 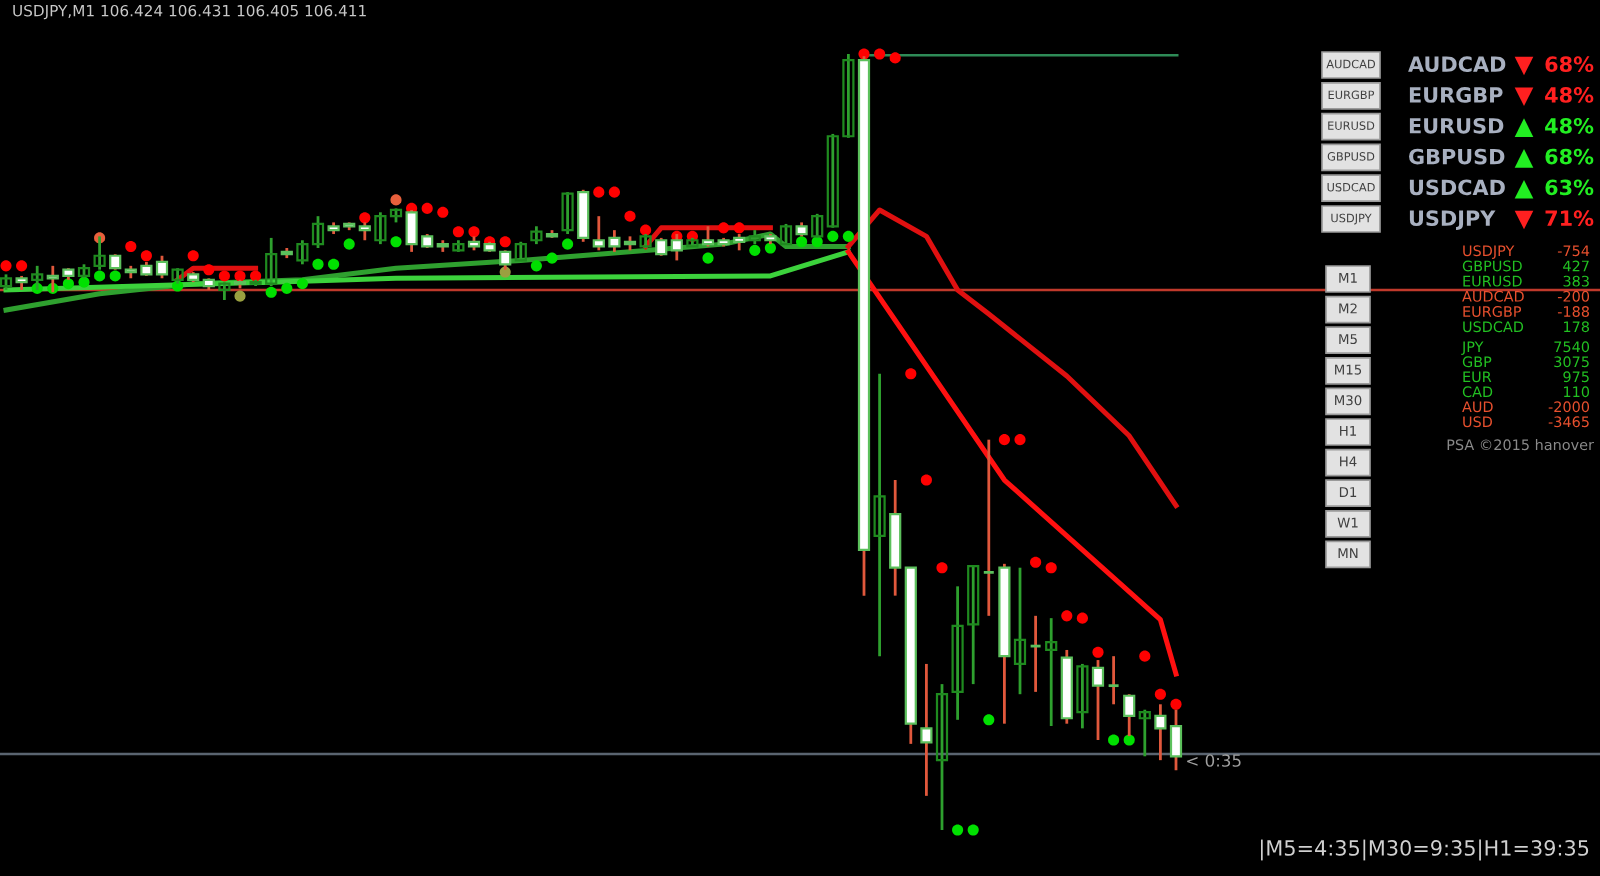 I want to click on data-label: 63%, so click(x=1569, y=187).